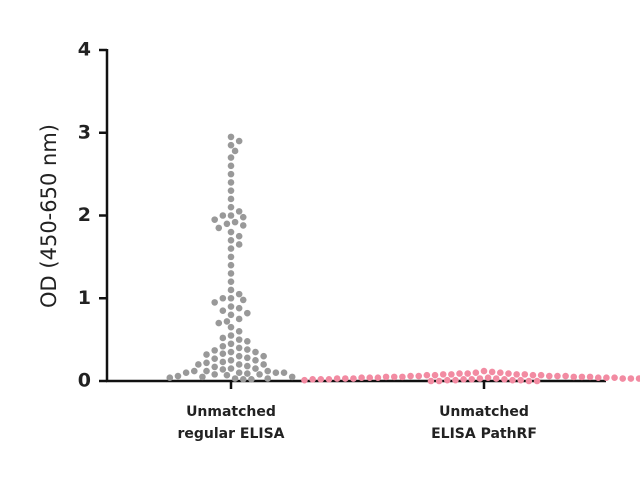 This screenshot has height=479, width=640. What do you see at coordinates (230, 434) in the screenshot?
I see `x-tick-label: regular ELISA` at bounding box center [230, 434].